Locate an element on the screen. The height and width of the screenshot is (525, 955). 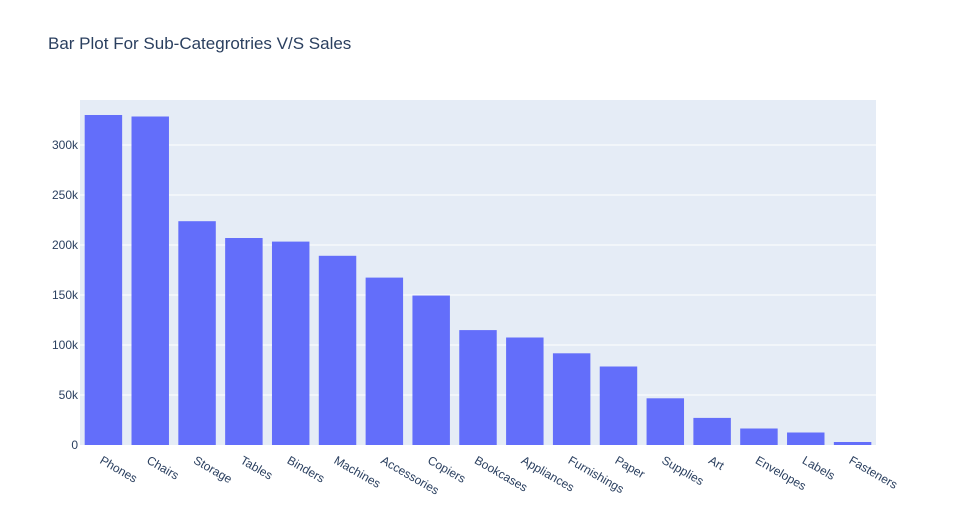
y-tick-label: 300k is located at coordinates (65, 145).